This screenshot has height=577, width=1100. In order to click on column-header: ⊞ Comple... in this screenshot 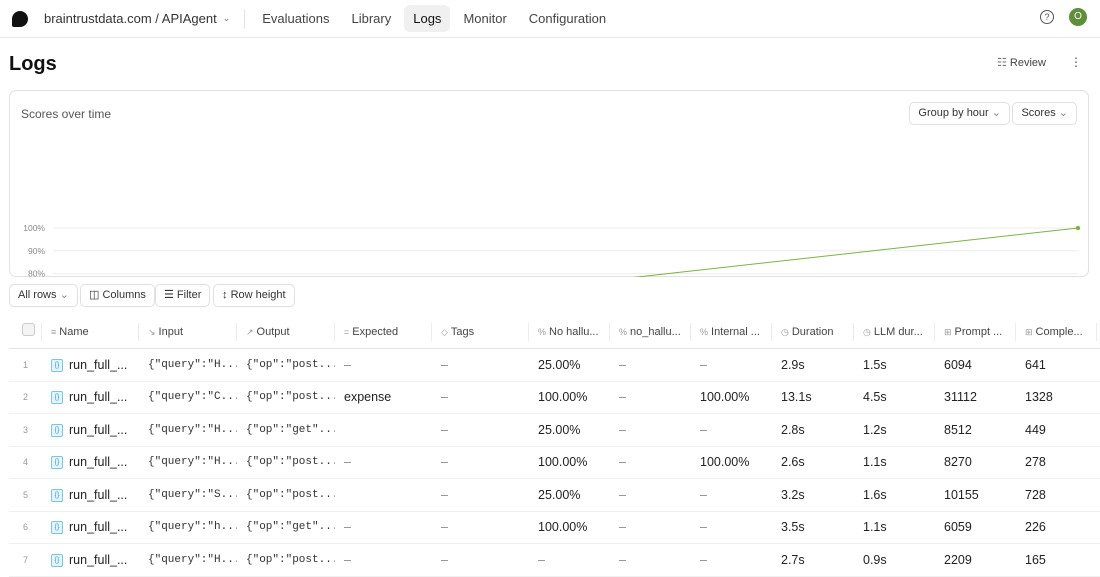, I will do `click(1056, 331)`.